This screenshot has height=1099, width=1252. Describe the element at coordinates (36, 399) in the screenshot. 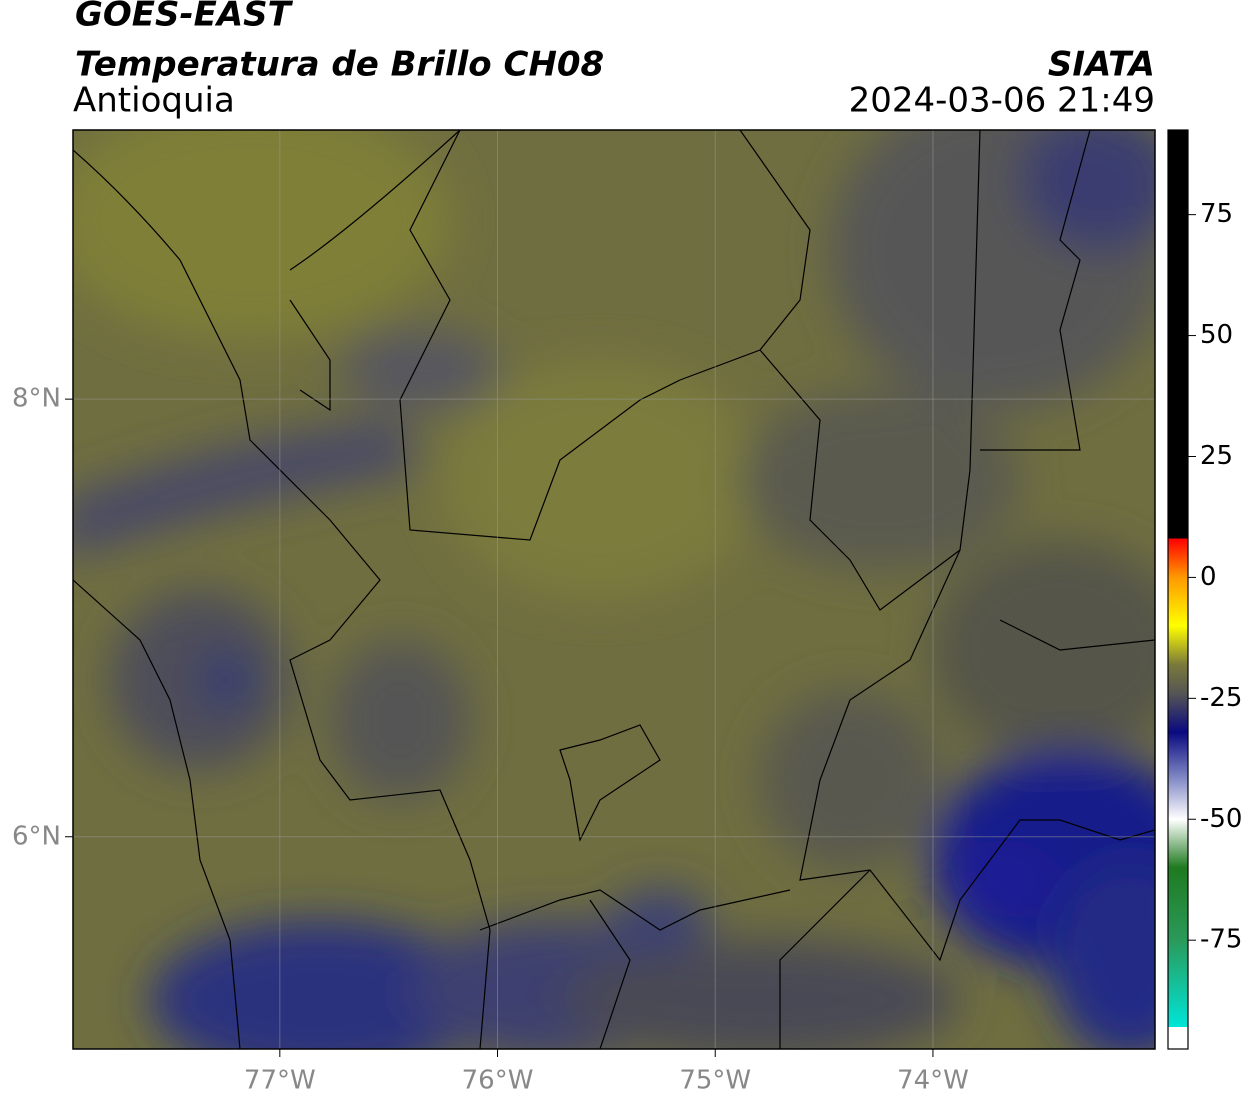

I see `lat-tick-label: 8°N` at that location.